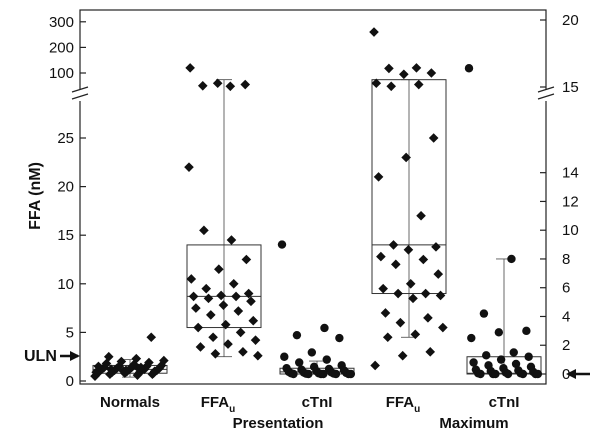 The width and height of the screenshot is (591, 432). I want to click on y-axis-label: FFA (nM), so click(35, 196).